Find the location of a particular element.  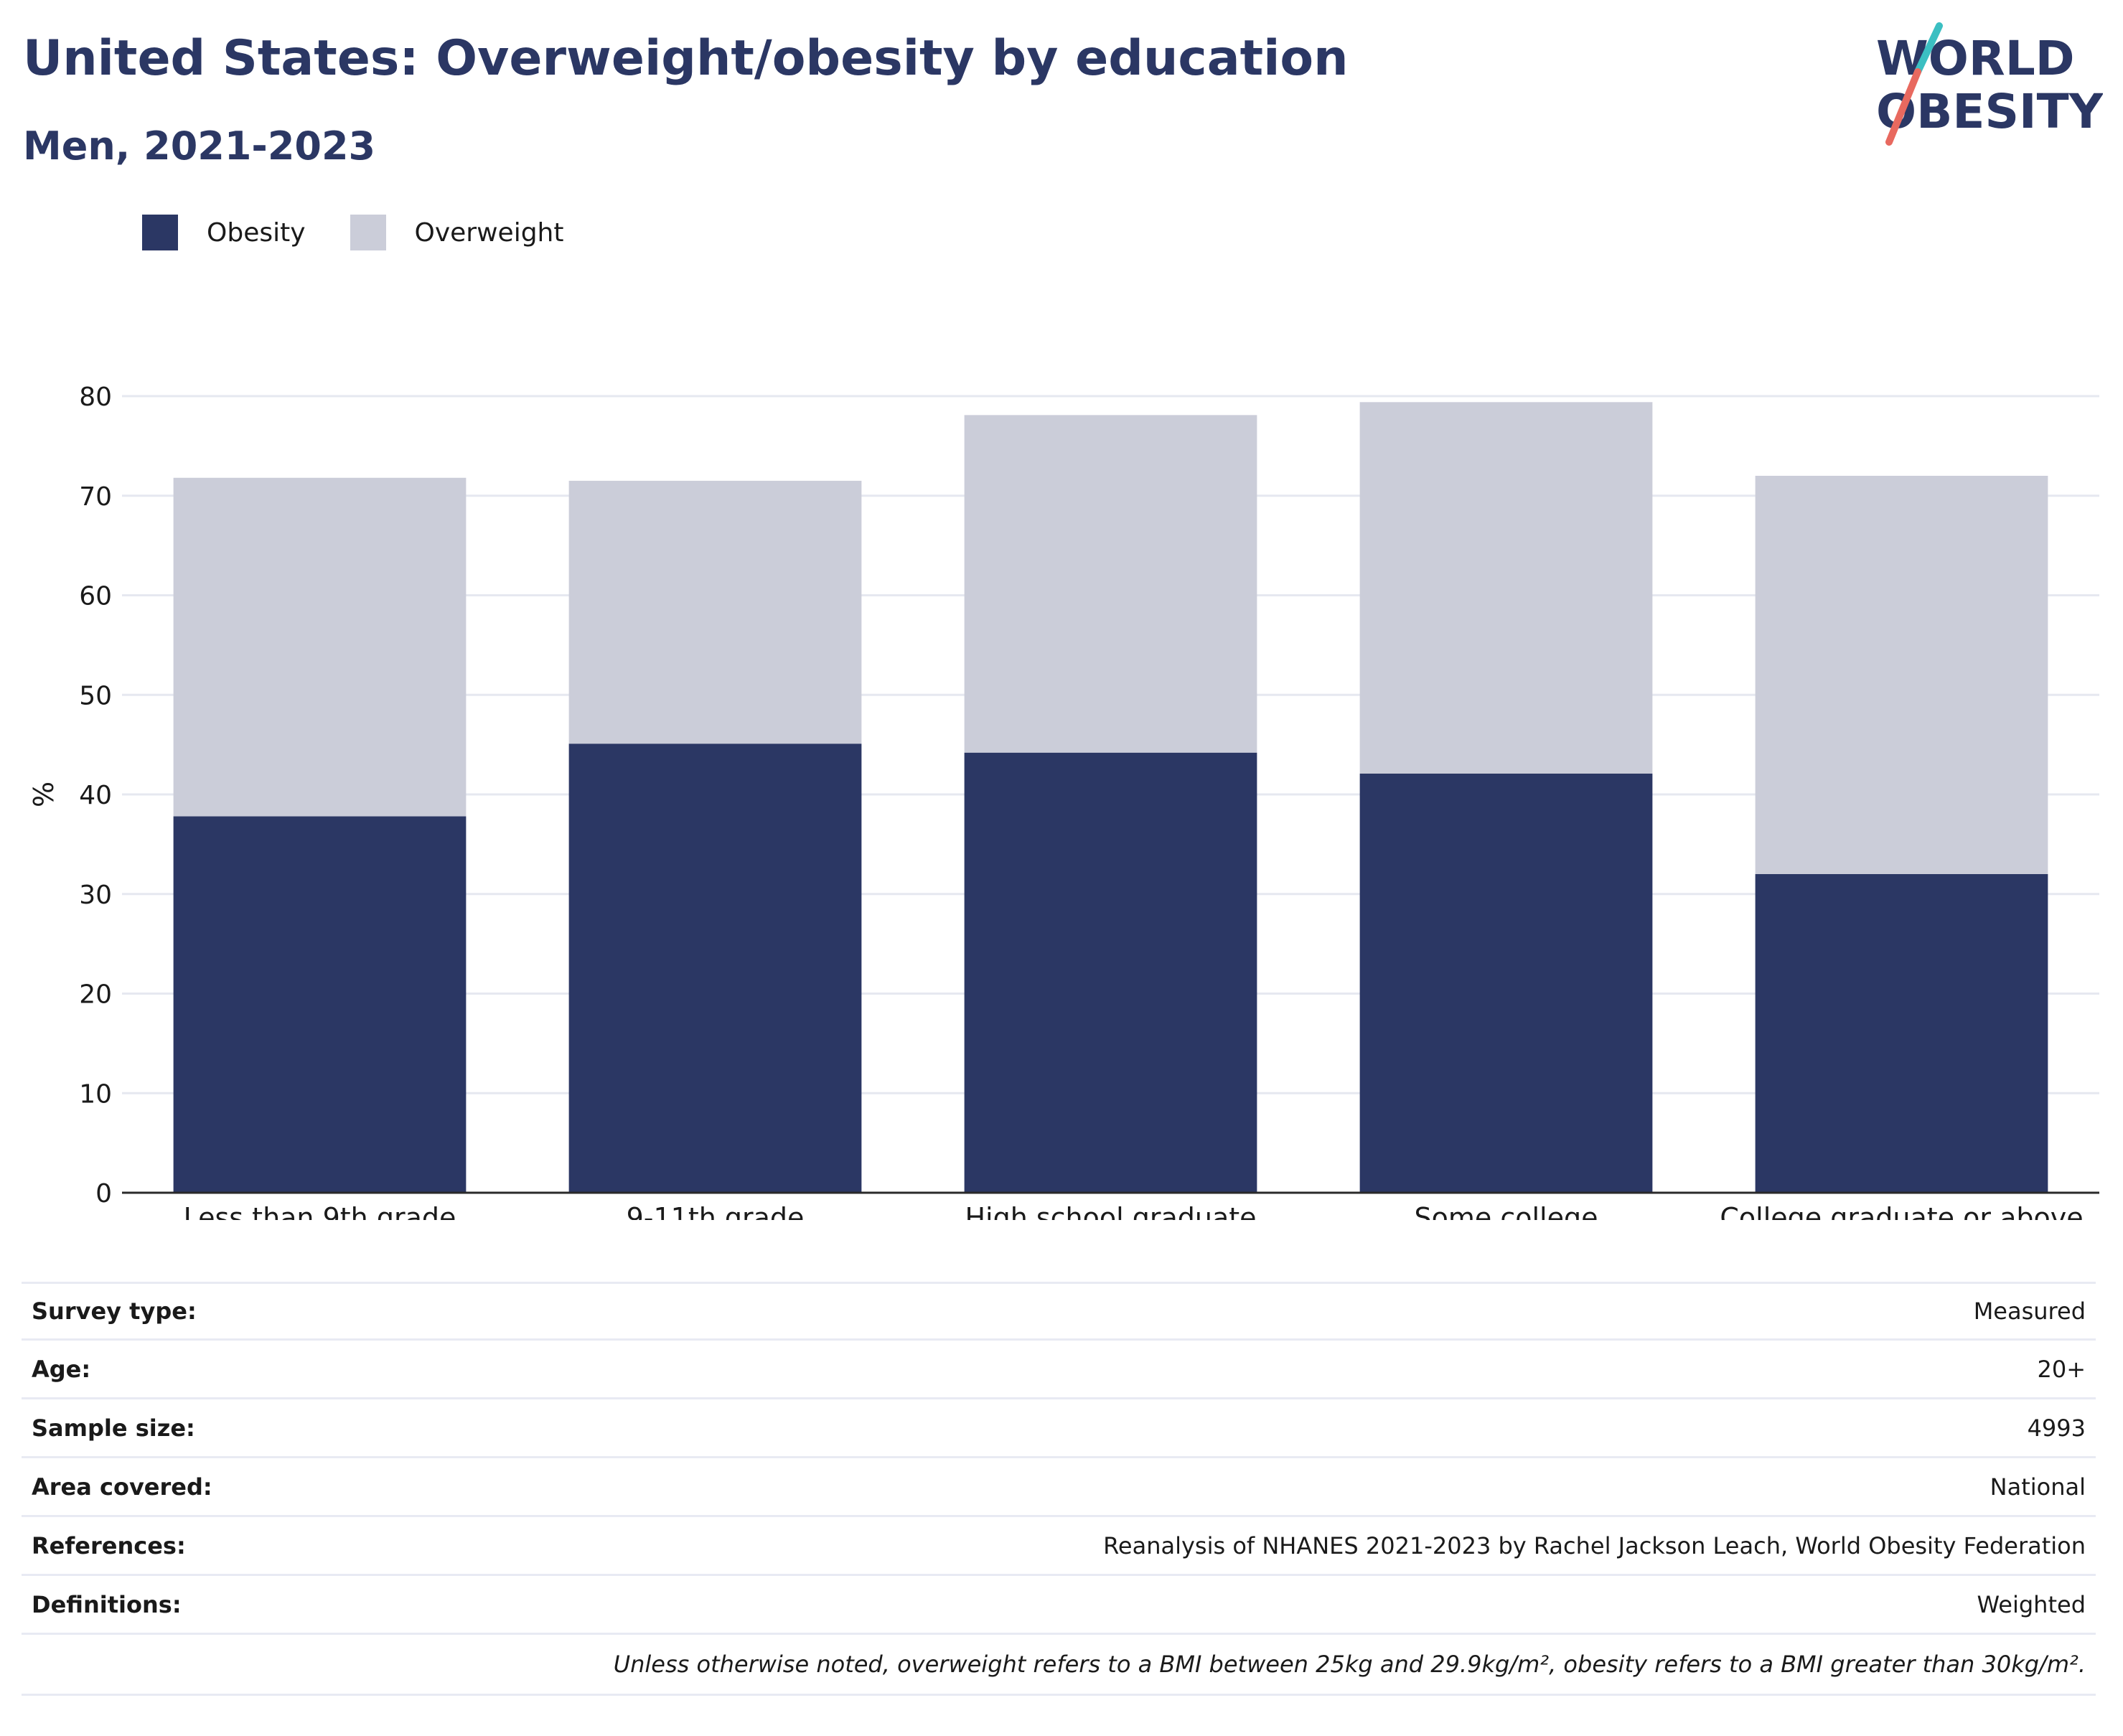

world-obesity-logo: WORLD OBESITY is located at coordinates (1989, 84).